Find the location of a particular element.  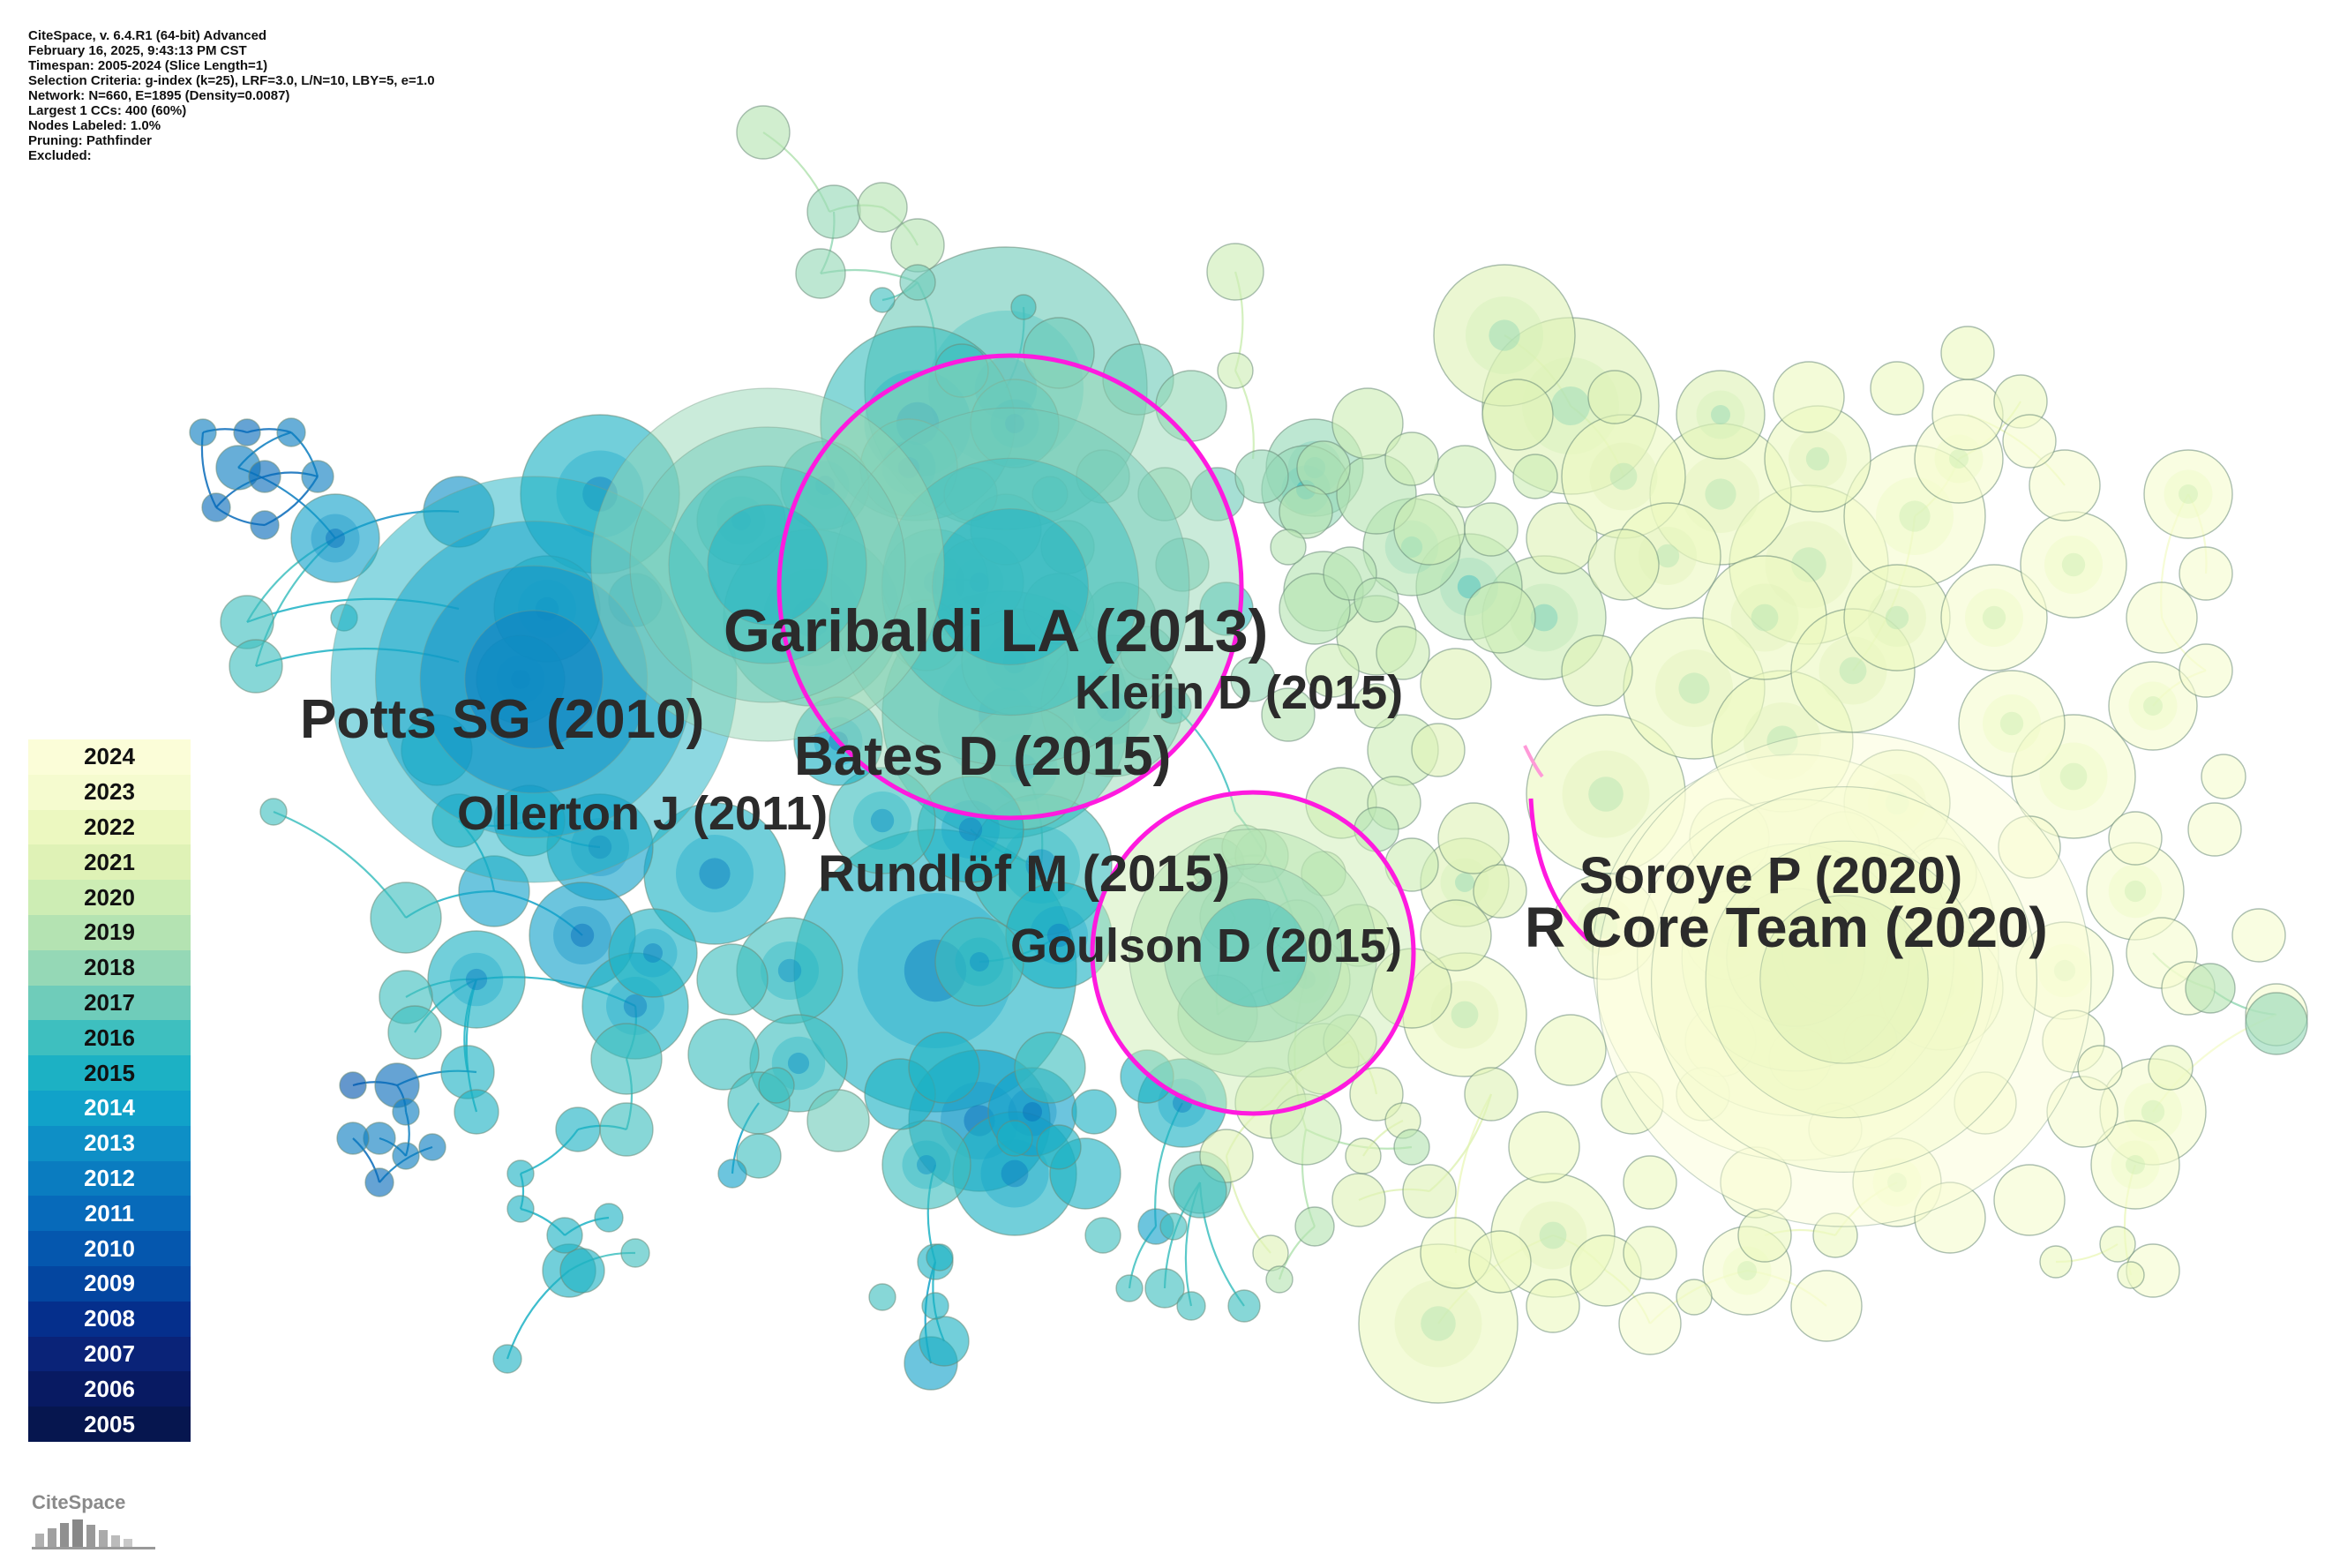

legend-year-2017: 2017 is located at coordinates (109, 1003).